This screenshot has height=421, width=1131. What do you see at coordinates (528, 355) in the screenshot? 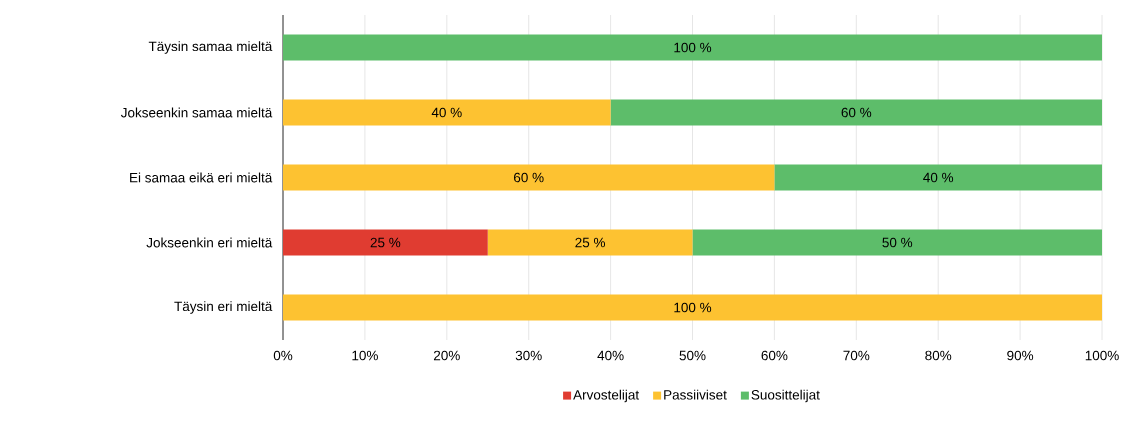
I see `x-tick-label: 30%` at bounding box center [528, 355].